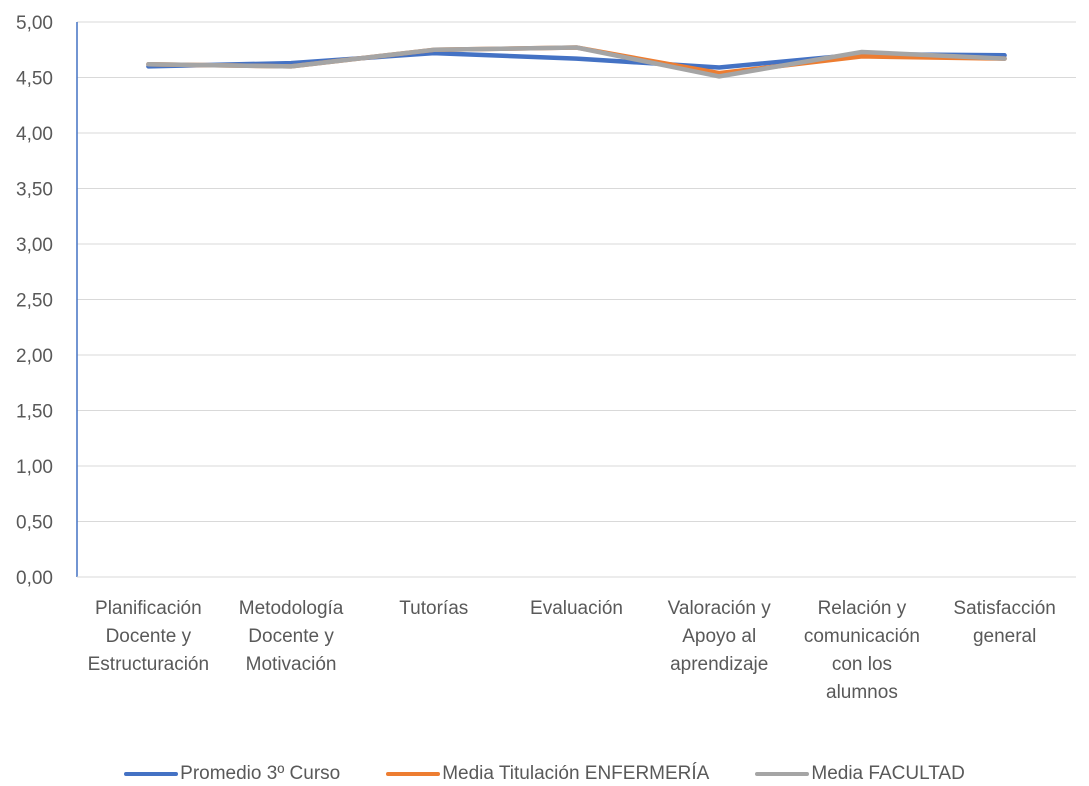  Describe the element at coordinates (862, 650) in the screenshot. I see `x-category-label: Relación y comunicación con los alumnos` at that location.